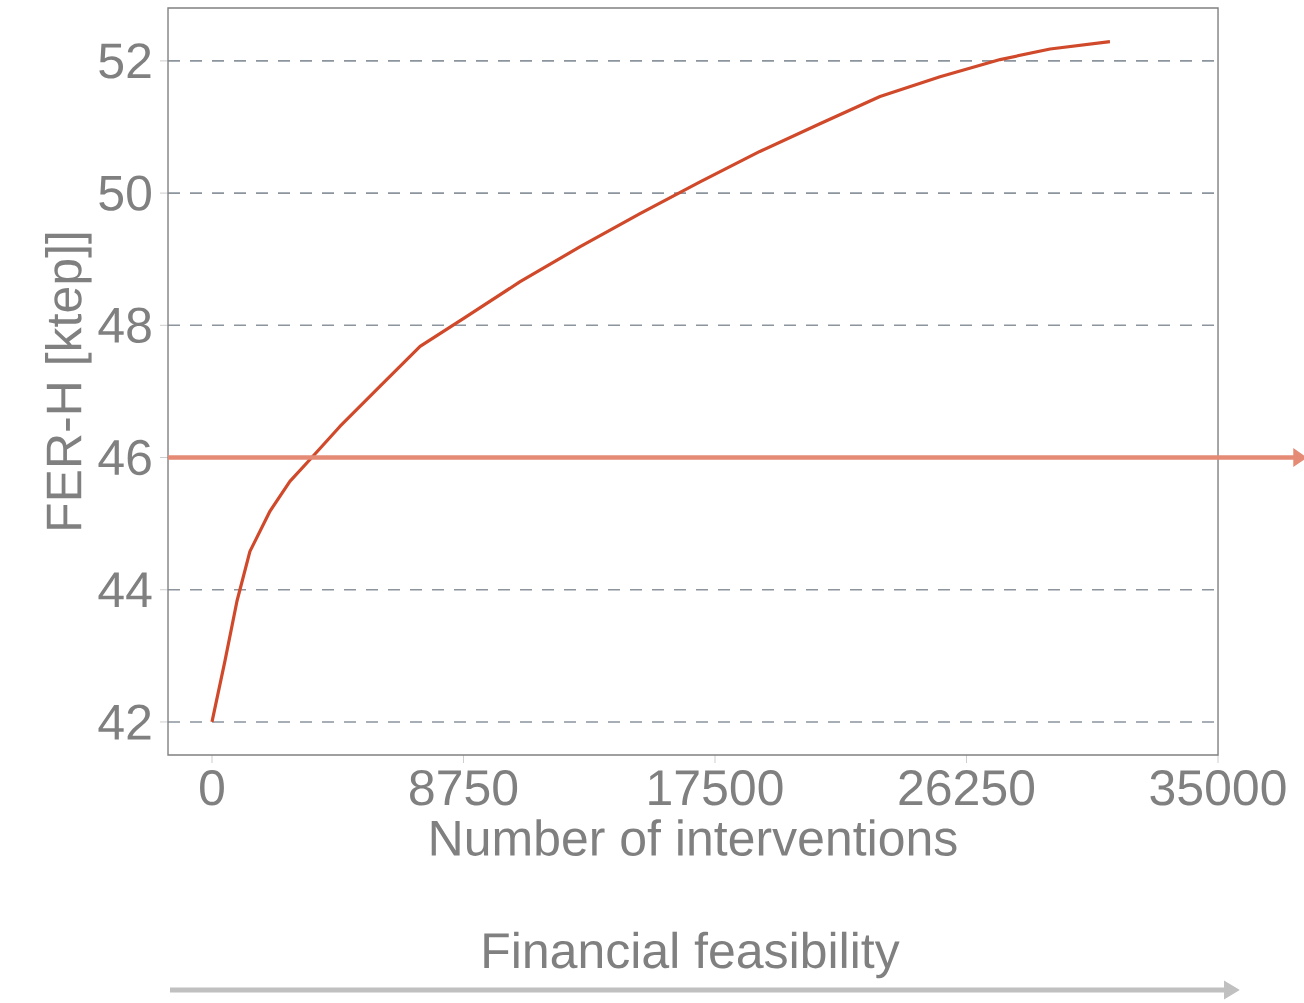 This screenshot has height=1003, width=1304. I want to click on y-tick-label: 42, so click(124, 722).